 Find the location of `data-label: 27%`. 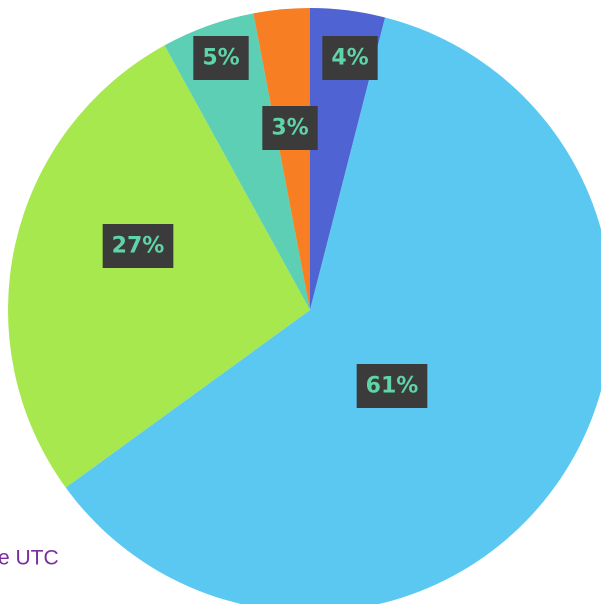

data-label: 27% is located at coordinates (138, 246).